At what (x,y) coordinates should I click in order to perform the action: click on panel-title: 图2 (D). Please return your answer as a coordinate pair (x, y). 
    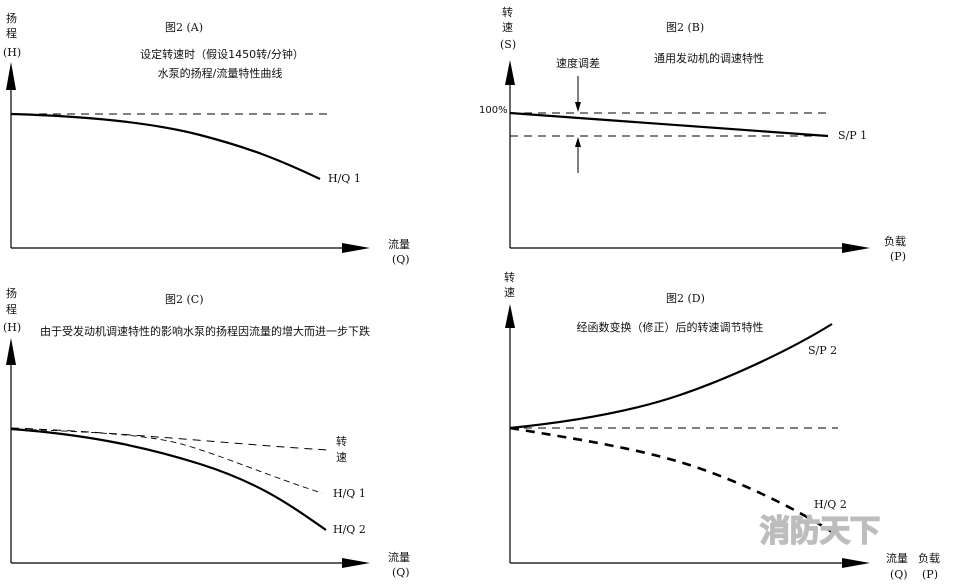
    Looking at the image, I should click on (685, 298).